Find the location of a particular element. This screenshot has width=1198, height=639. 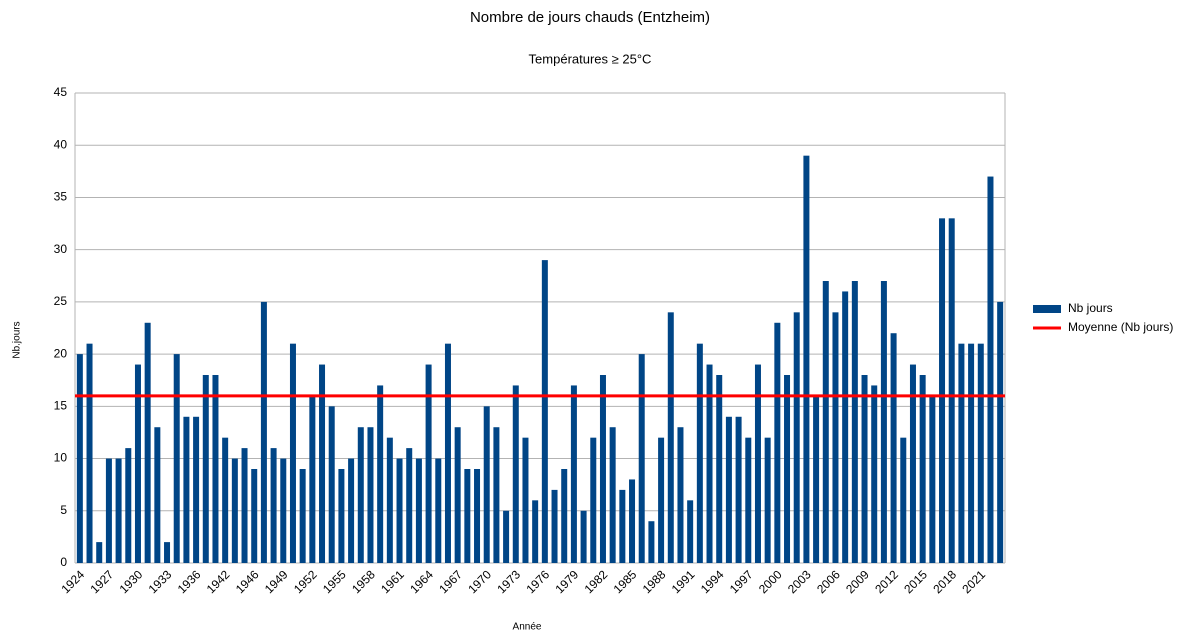

x-tick-label: 2015 is located at coordinates (915, 581).